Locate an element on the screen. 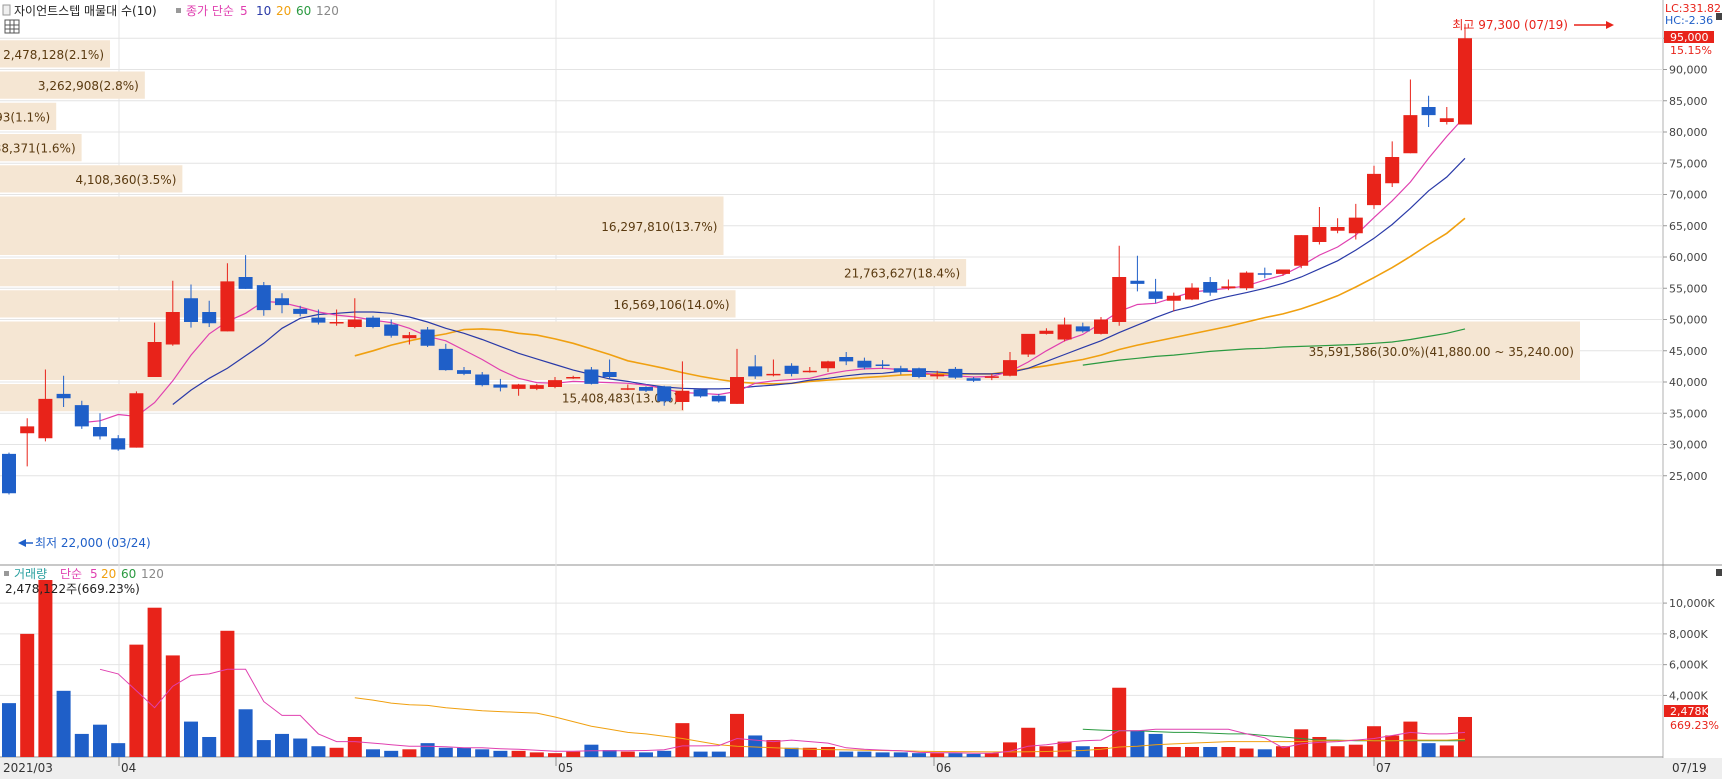  price-tick-label: 45,000 is located at coordinates (1688, 351).